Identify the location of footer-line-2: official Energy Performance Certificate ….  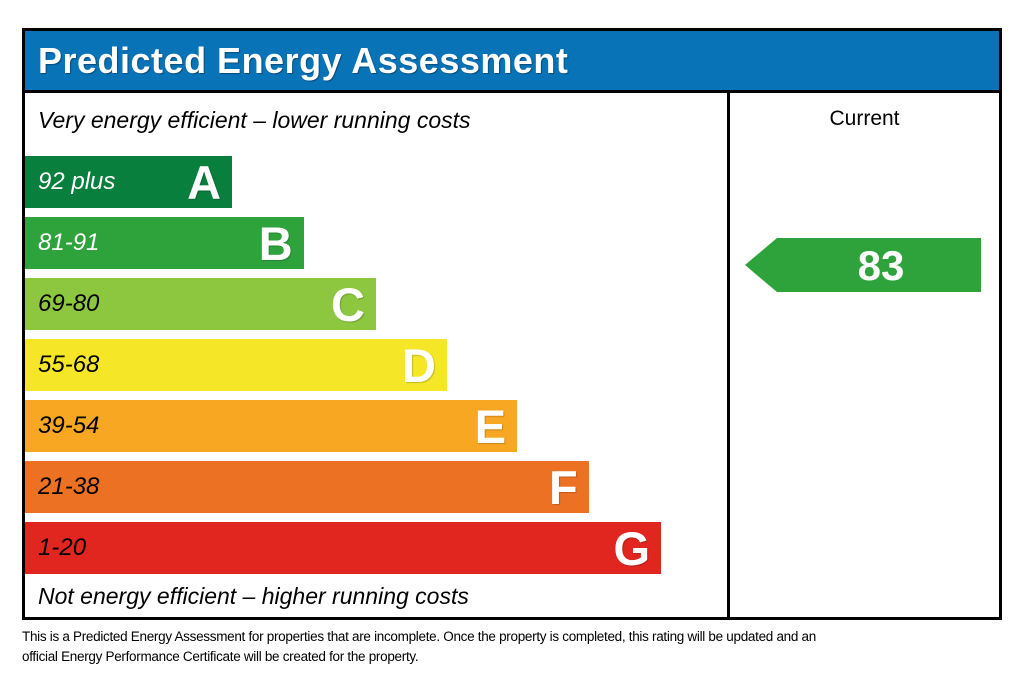
(220, 656).